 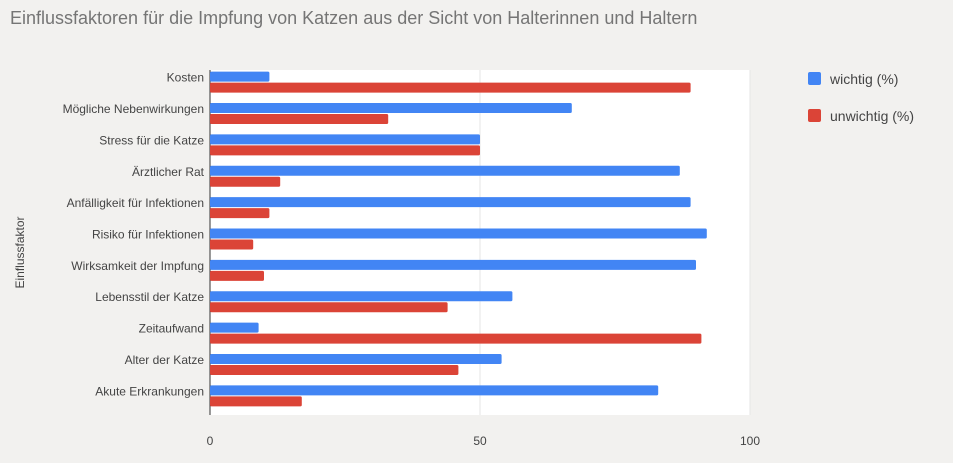 What do you see at coordinates (165, 360) in the screenshot?
I see `y-category-label: Alter der Katze` at bounding box center [165, 360].